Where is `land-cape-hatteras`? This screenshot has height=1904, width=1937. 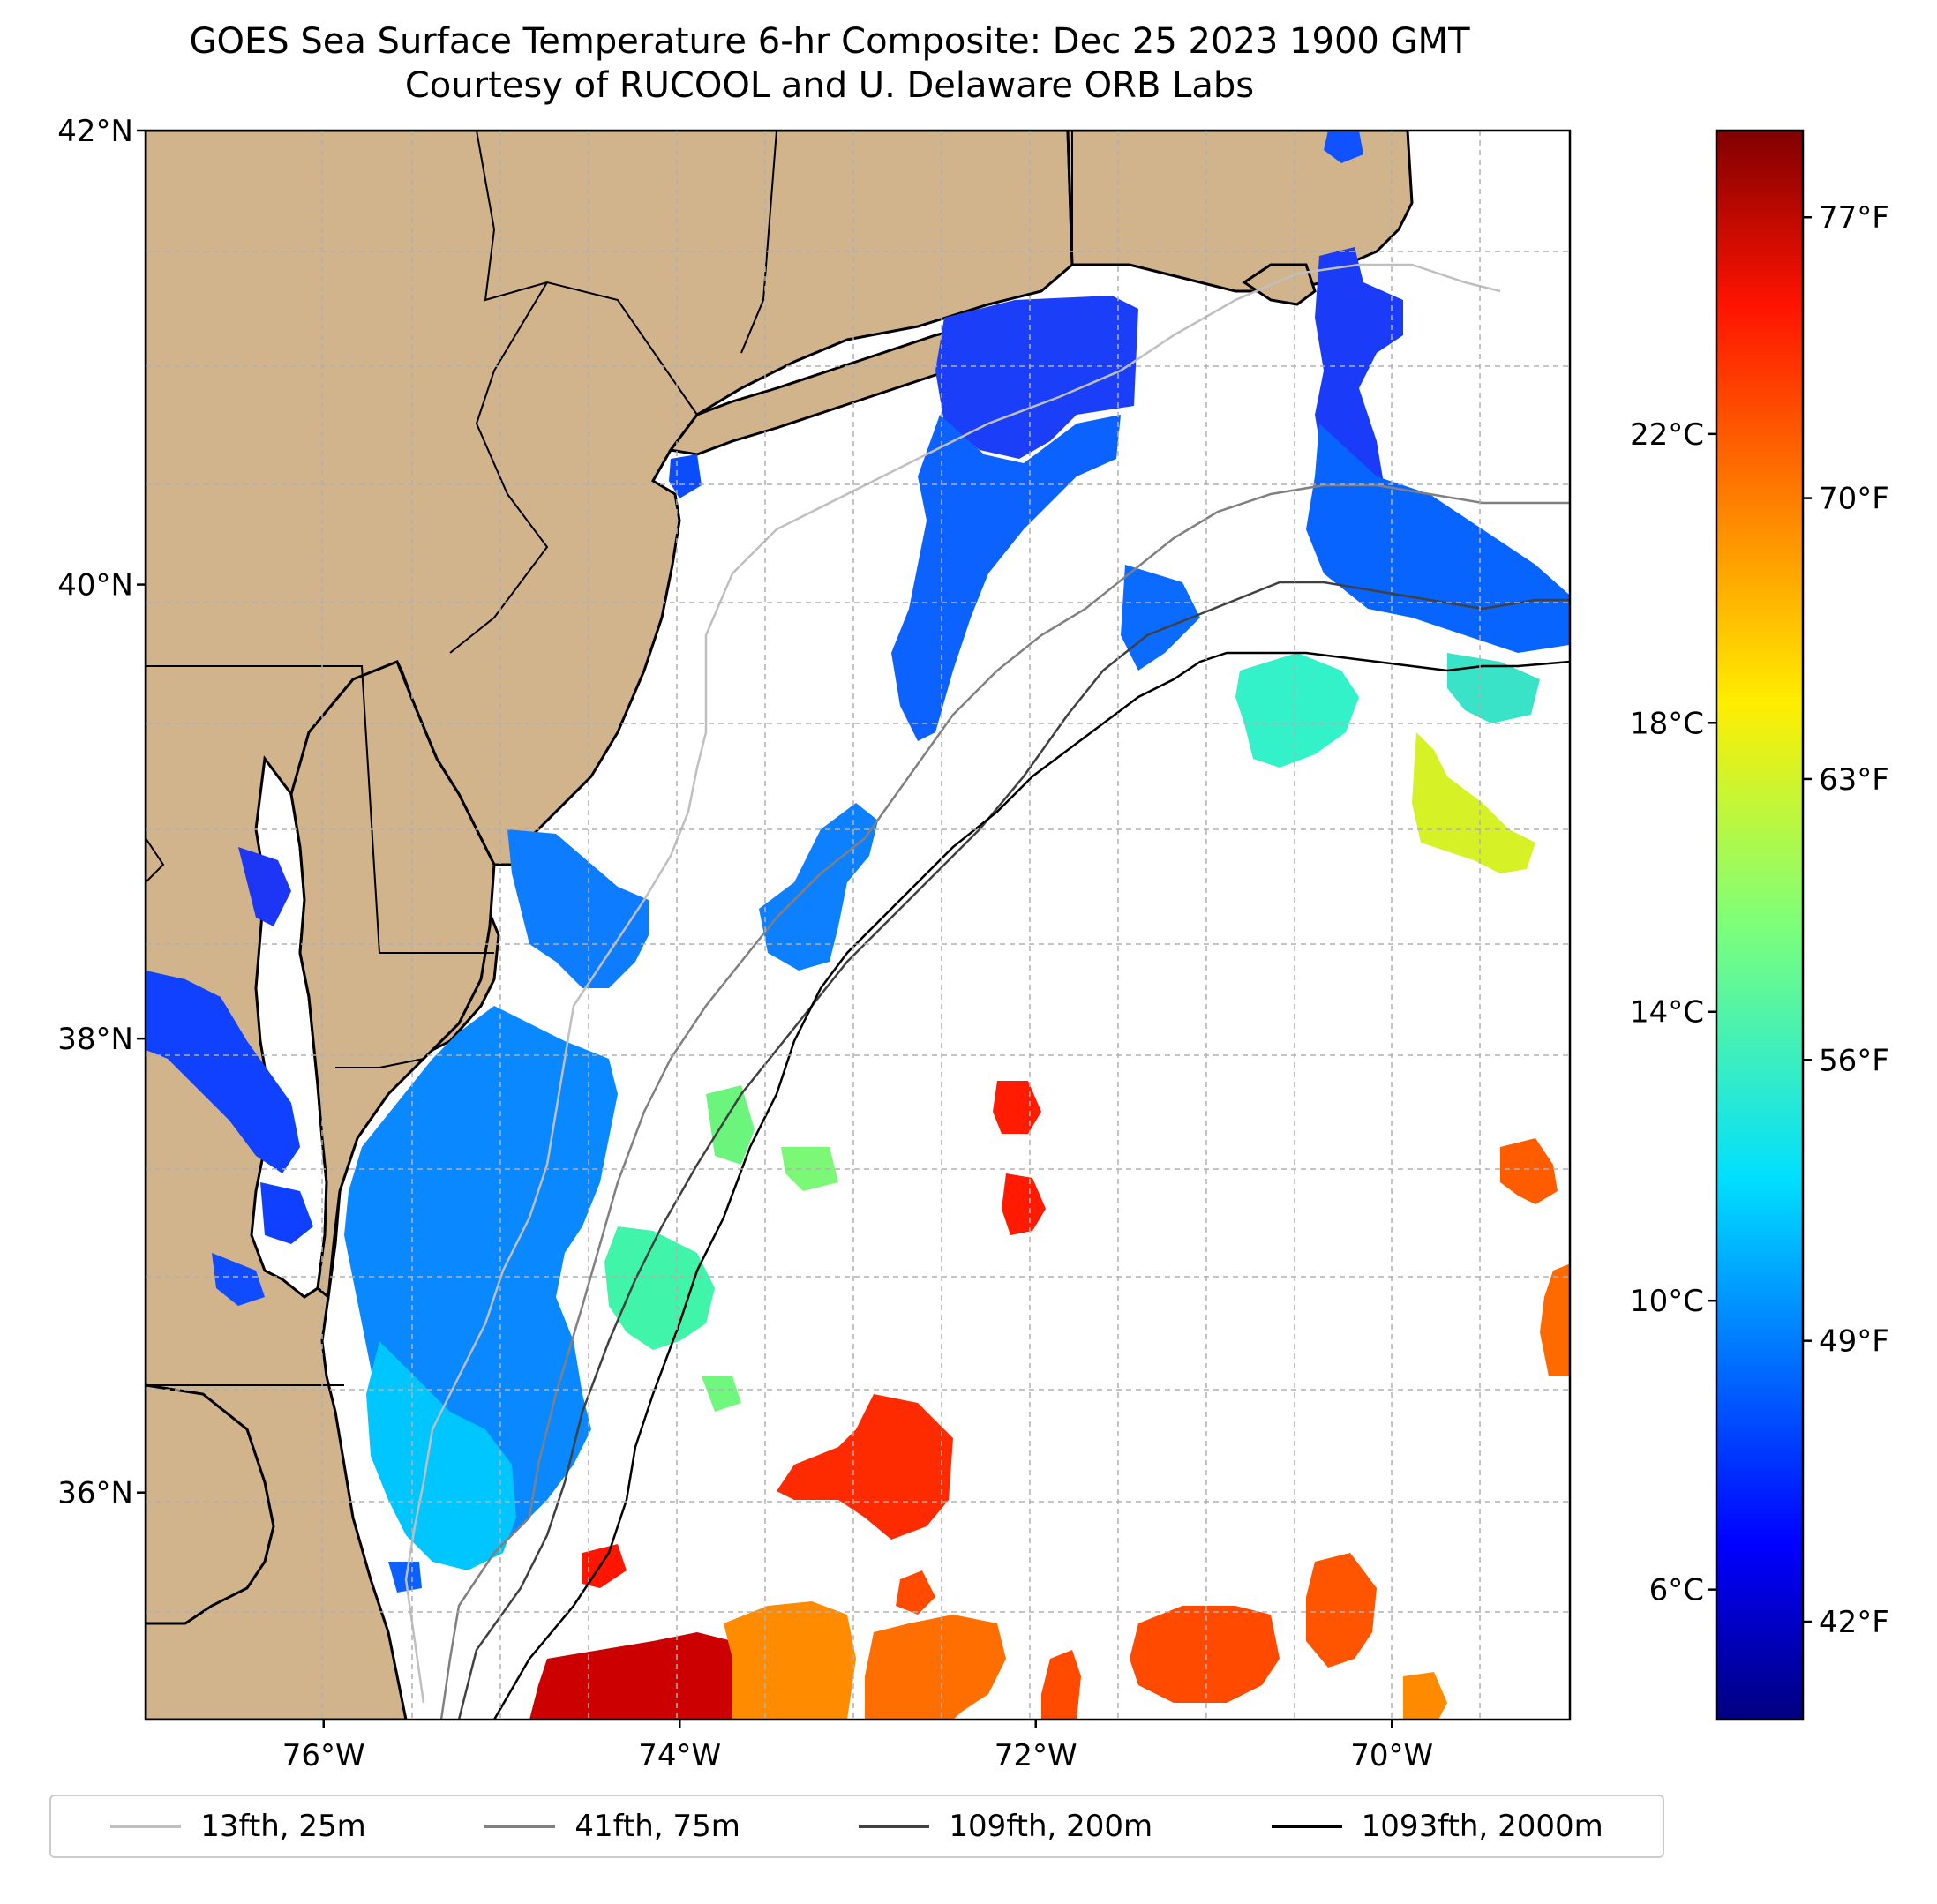 land-cape-hatteras is located at coordinates (210, 1504).